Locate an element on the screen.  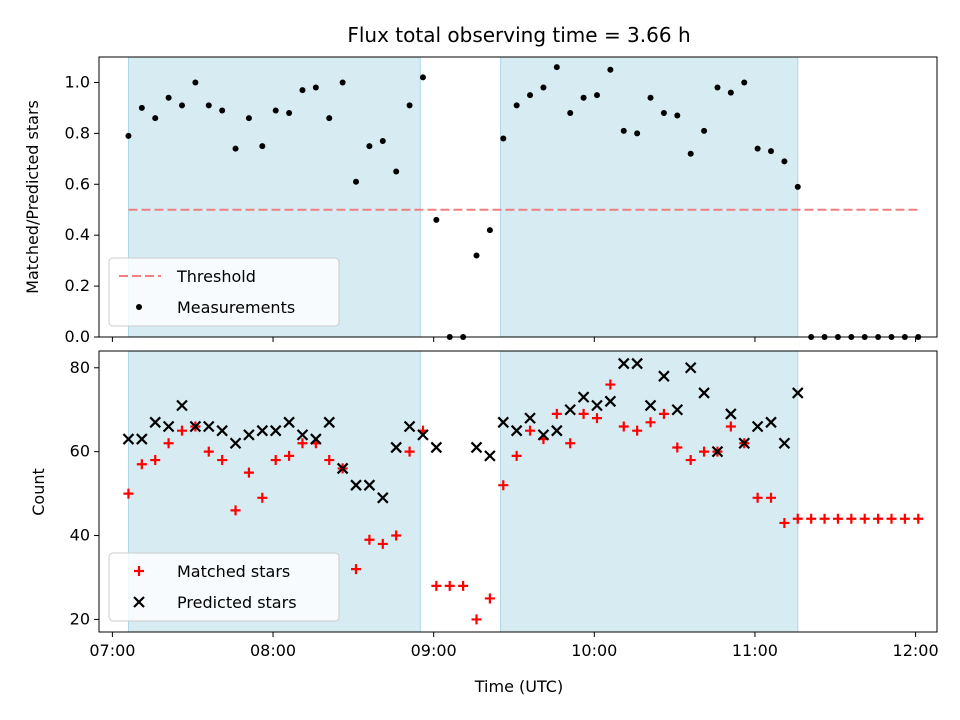
legend-box is located at coordinates (224, 587).